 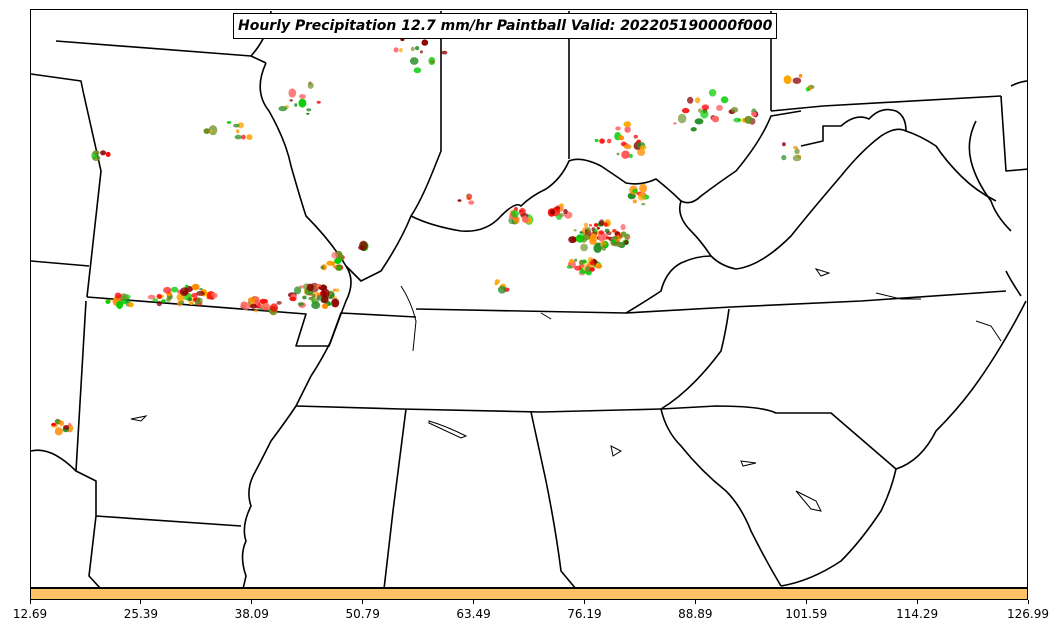 I want to click on virginia-border, so click(x=951, y=166).